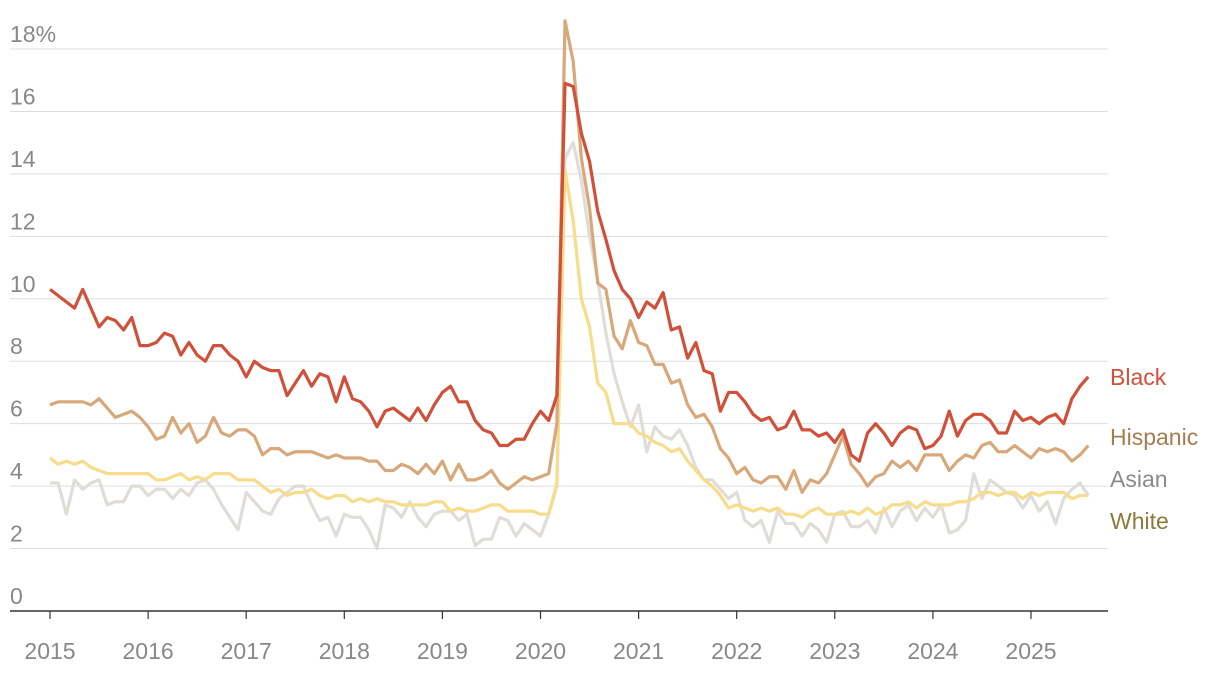 This screenshot has width=1220, height=676. I want to click on x-tick-label: 2018, so click(344, 651).